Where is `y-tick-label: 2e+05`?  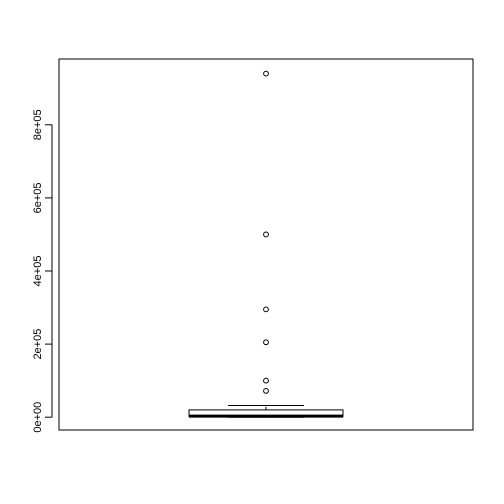 y-tick-label: 2e+05 is located at coordinates (38, 344).